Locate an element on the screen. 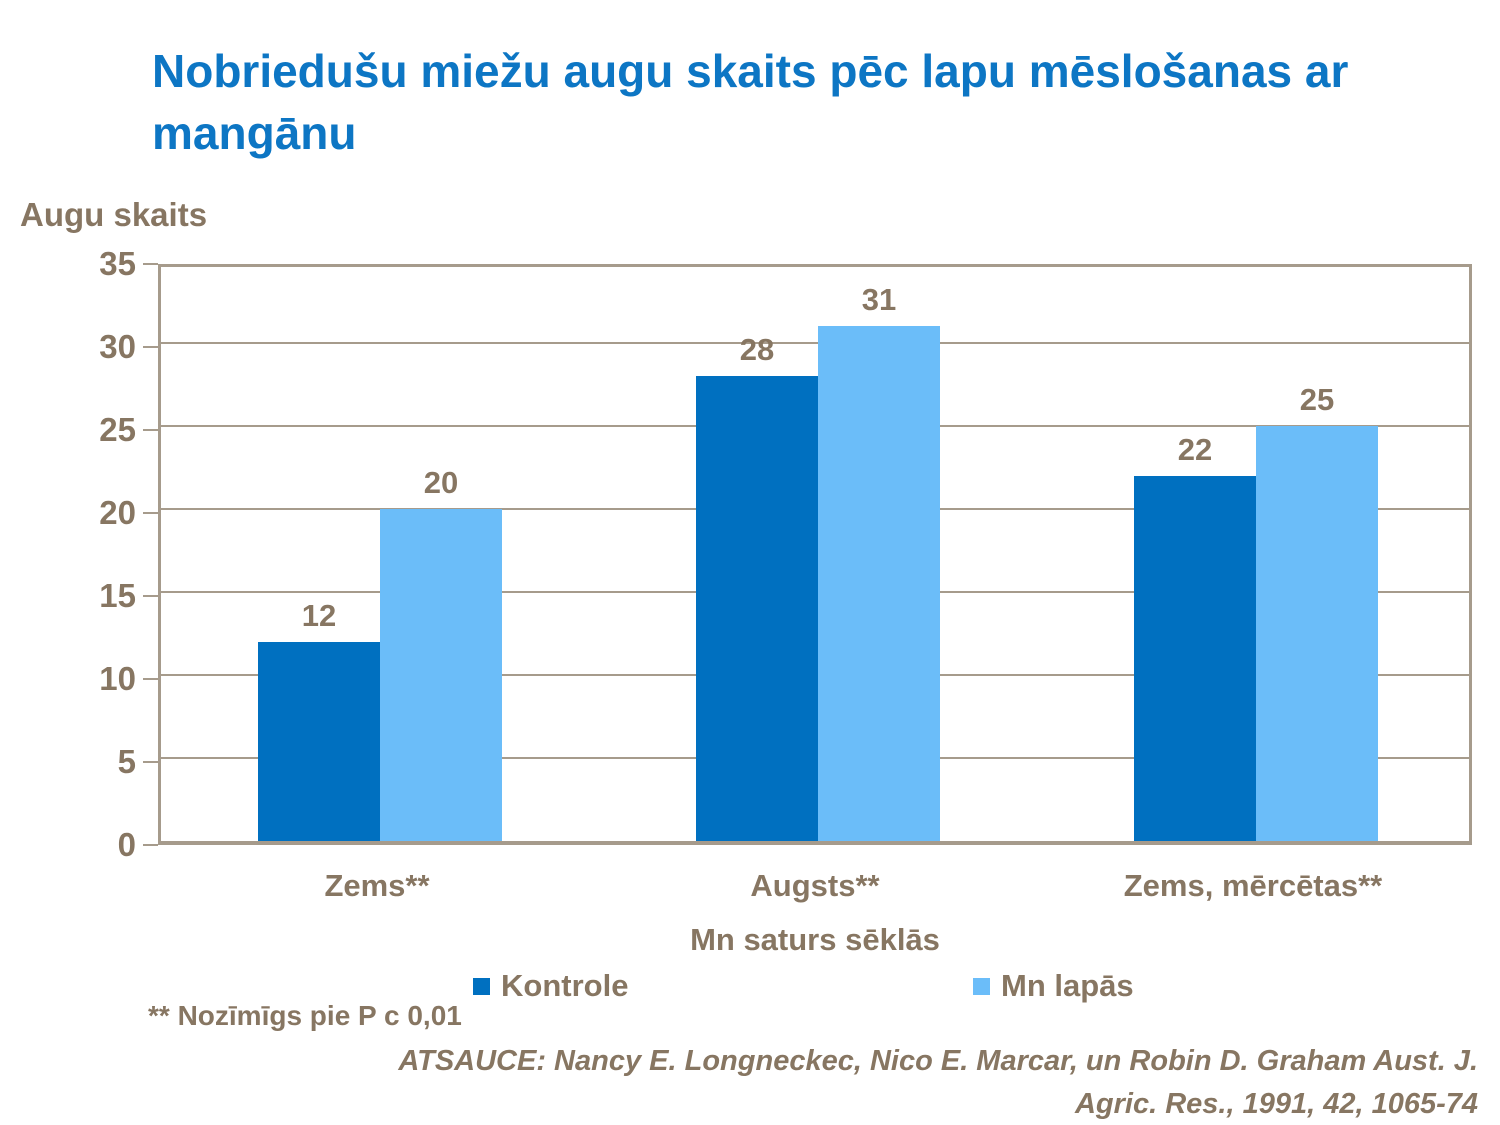  category-label: Zems** is located at coordinates (377, 885).